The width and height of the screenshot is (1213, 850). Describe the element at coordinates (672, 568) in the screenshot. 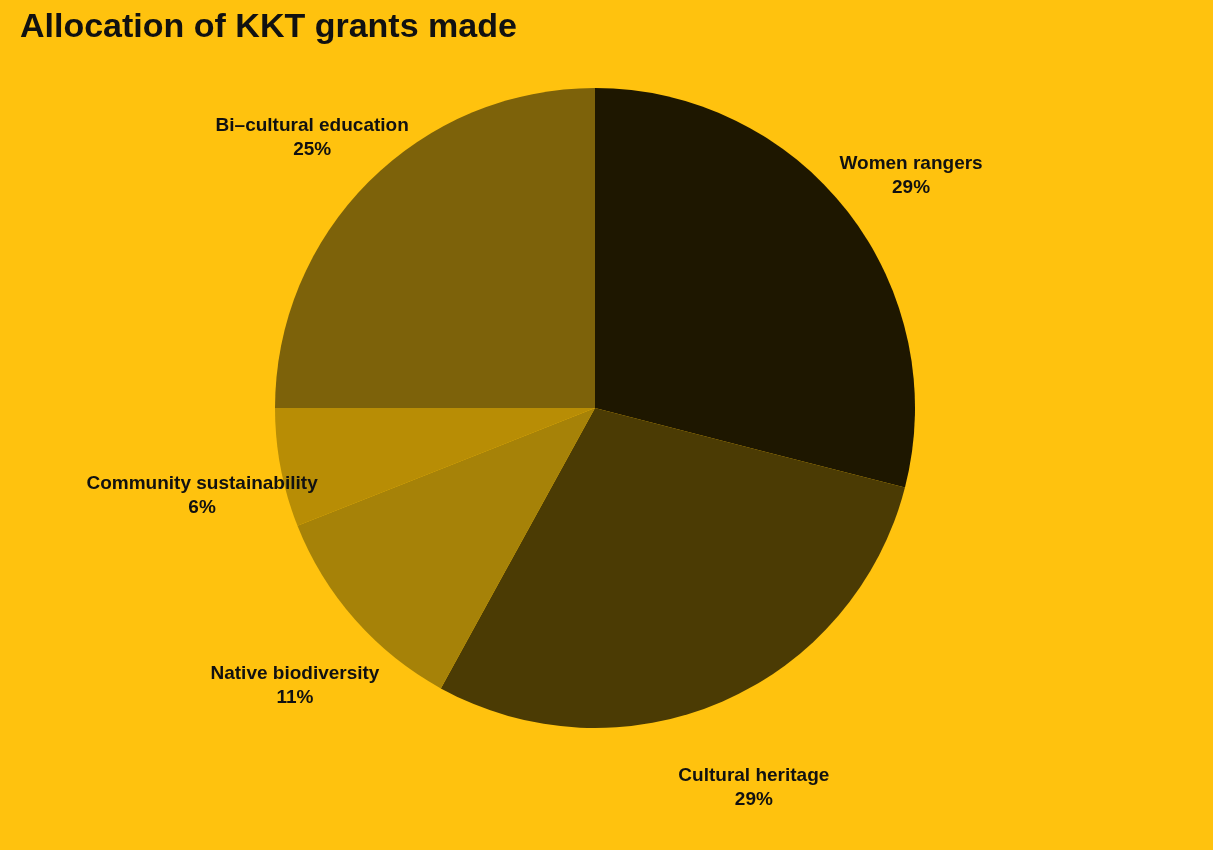

I see `pie-slice` at that location.